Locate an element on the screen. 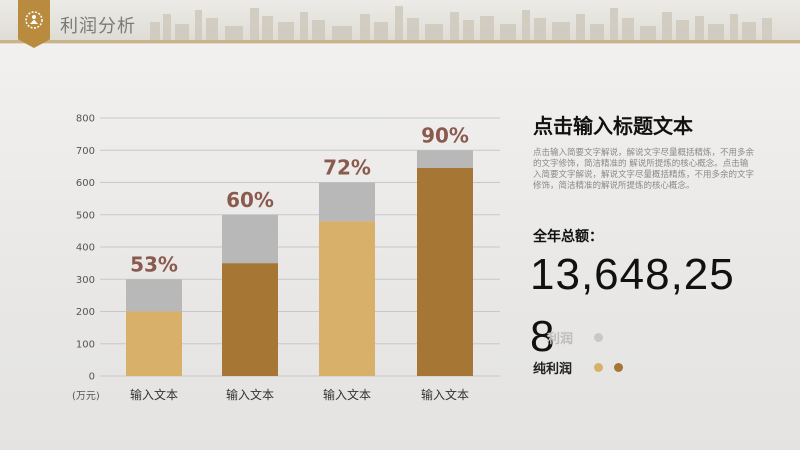 This screenshot has width=800, height=450. y-tick-label: 600 is located at coordinates (85, 183).